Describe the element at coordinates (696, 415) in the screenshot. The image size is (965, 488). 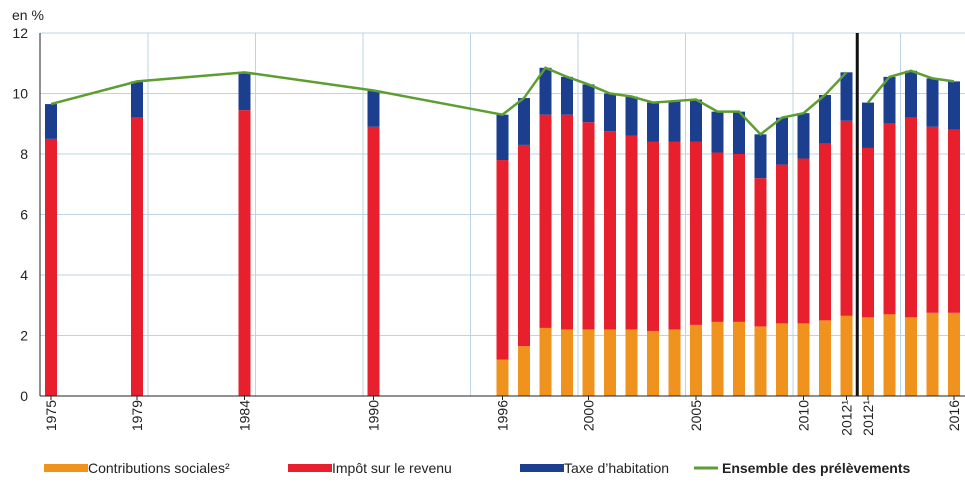
I see `x-tick-label: 2005` at that location.